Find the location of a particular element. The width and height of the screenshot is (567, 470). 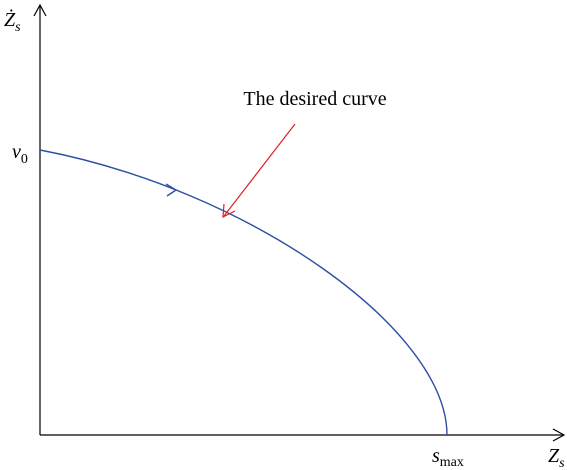

direction-arrow is located at coordinates (171, 190).